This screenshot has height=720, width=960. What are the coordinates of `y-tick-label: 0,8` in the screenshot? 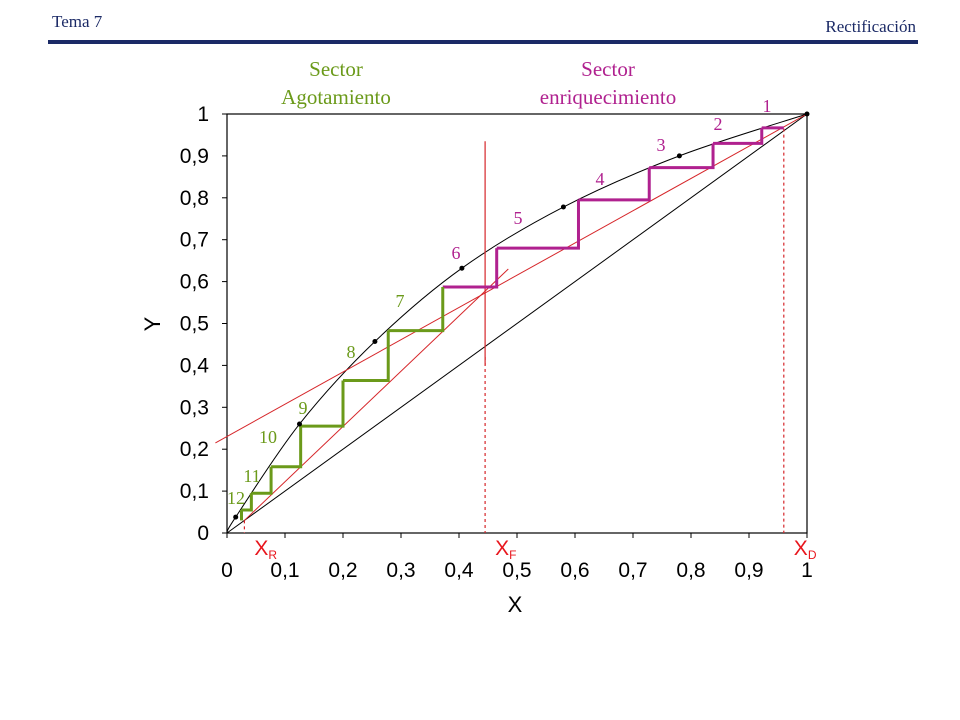 It's located at (194, 198).